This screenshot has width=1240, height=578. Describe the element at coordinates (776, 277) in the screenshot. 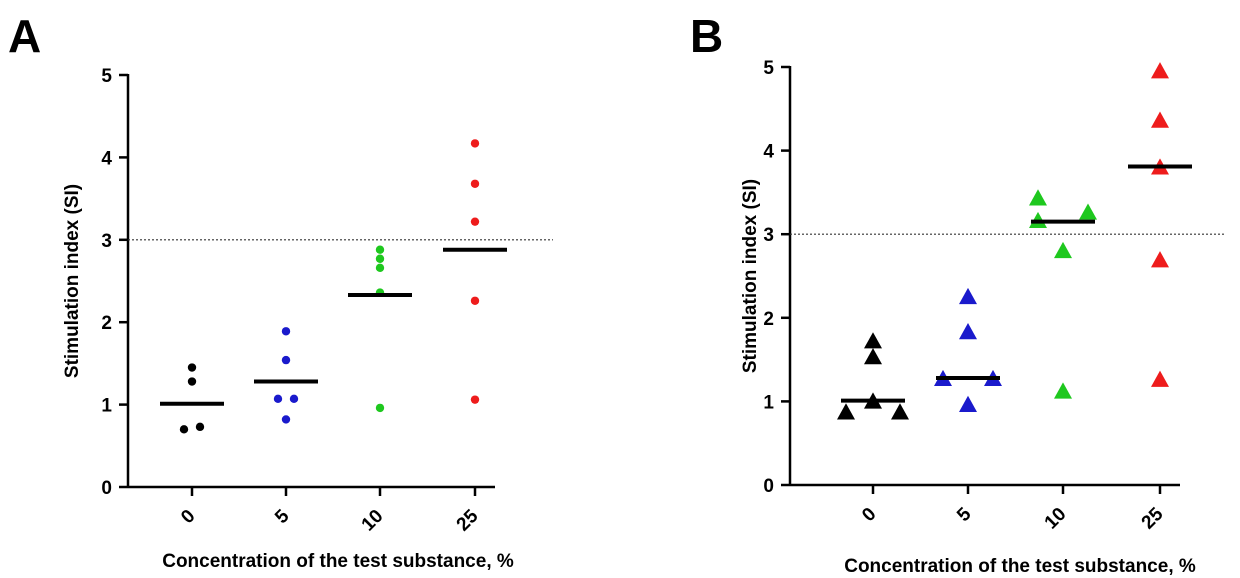

I see `y-ticks-b: 0 1 2 3 4 5` at that location.